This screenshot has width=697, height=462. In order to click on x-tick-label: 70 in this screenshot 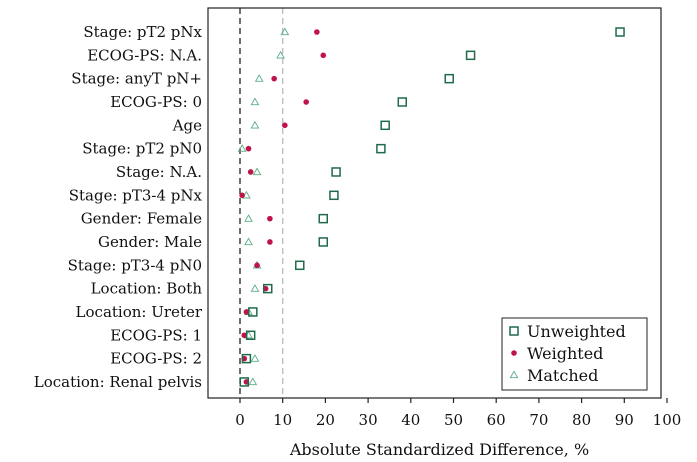, I will do `click(538, 420)`.